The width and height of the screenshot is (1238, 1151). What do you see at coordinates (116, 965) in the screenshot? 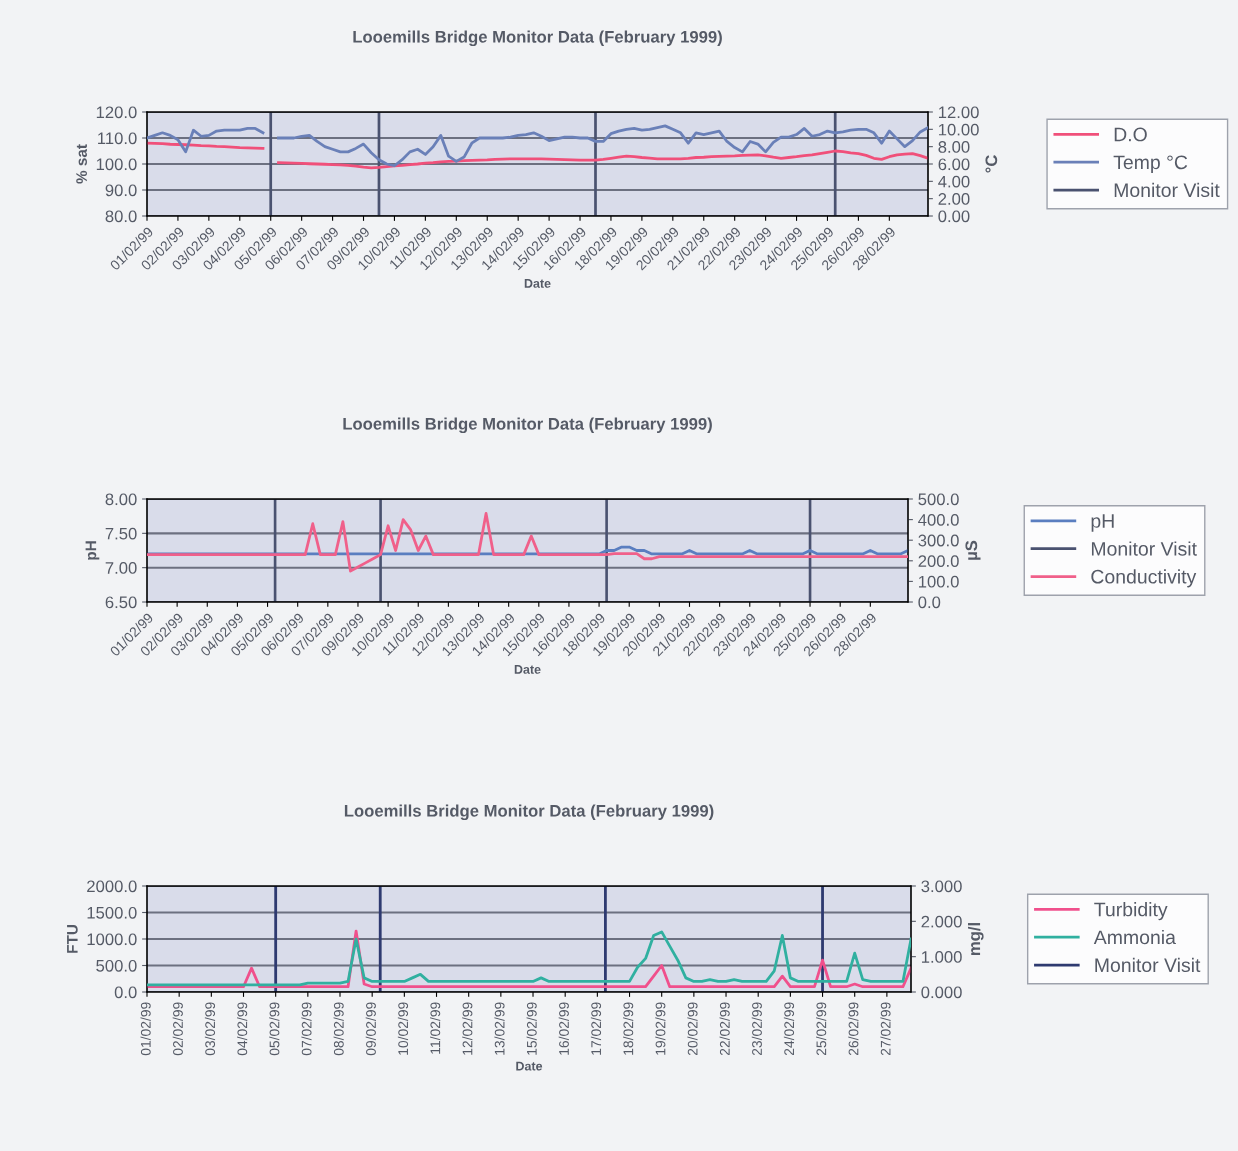
I see `y-tick-label: 500.0` at bounding box center [116, 965].